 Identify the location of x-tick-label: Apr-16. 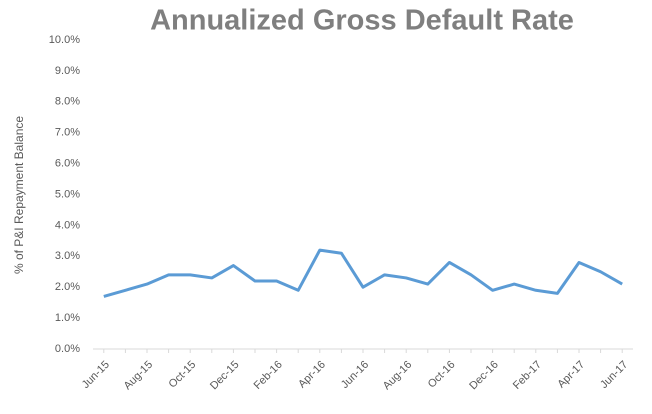
(312, 375).